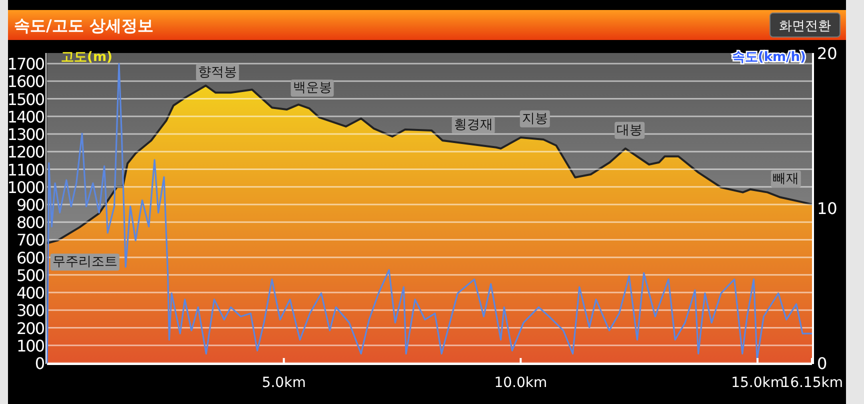 Image resolution: width=864 pixels, height=404 pixels. What do you see at coordinates (757, 383) in the screenshot?
I see `x-tick-label: 15.0km` at bounding box center [757, 383].